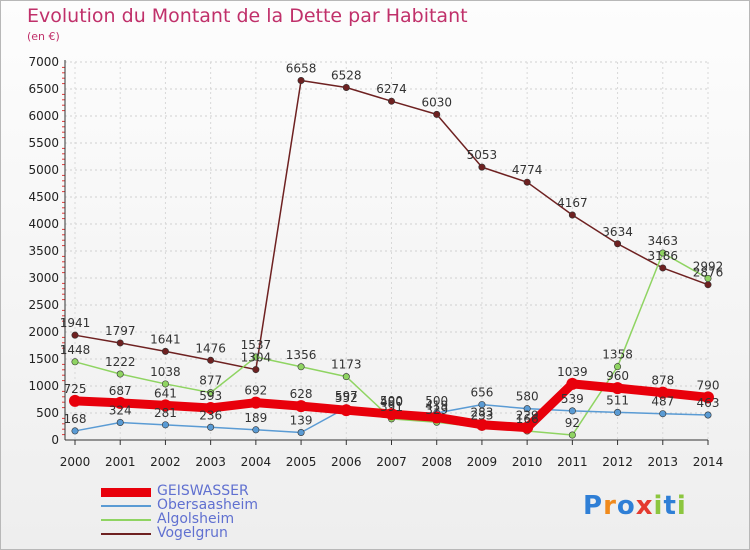  Describe the element at coordinates (255, 391) in the screenshot. I see `data-label: 692` at that location.